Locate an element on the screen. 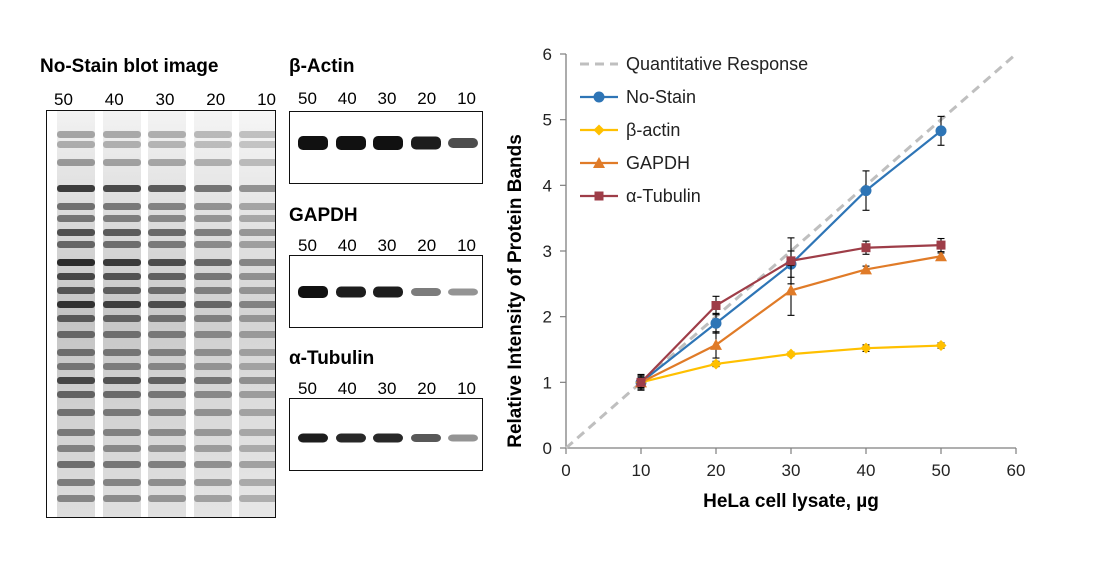 This screenshot has height=564, width=1099. x-tick-label: 50 is located at coordinates (941, 470).